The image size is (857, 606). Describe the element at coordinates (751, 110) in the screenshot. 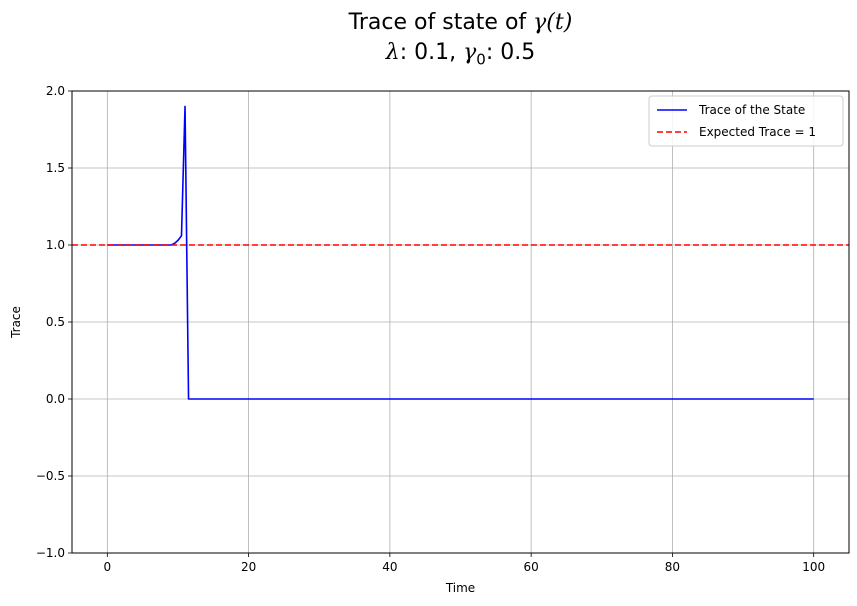

I see `legend-label: Trace of the State` at that location.